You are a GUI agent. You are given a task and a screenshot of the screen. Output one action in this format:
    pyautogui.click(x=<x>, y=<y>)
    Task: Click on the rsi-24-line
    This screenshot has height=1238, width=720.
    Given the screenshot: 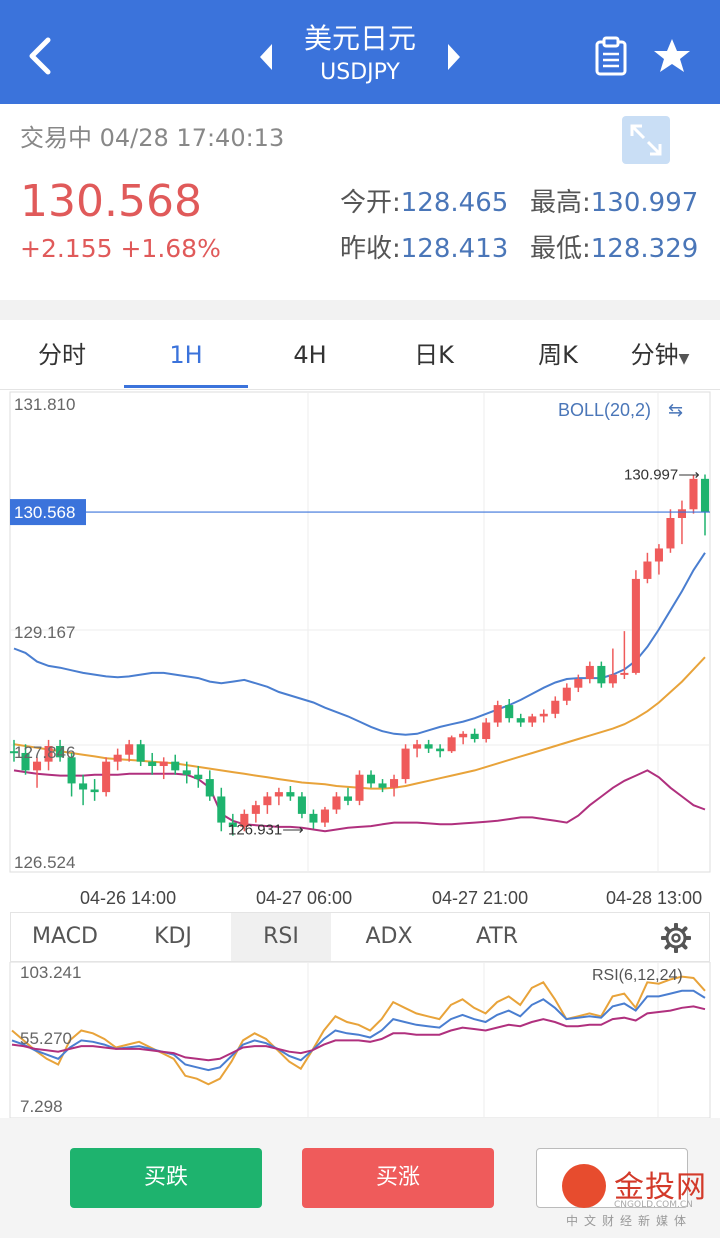 What is the action you would take?
    pyautogui.click(x=358, y=1033)
    